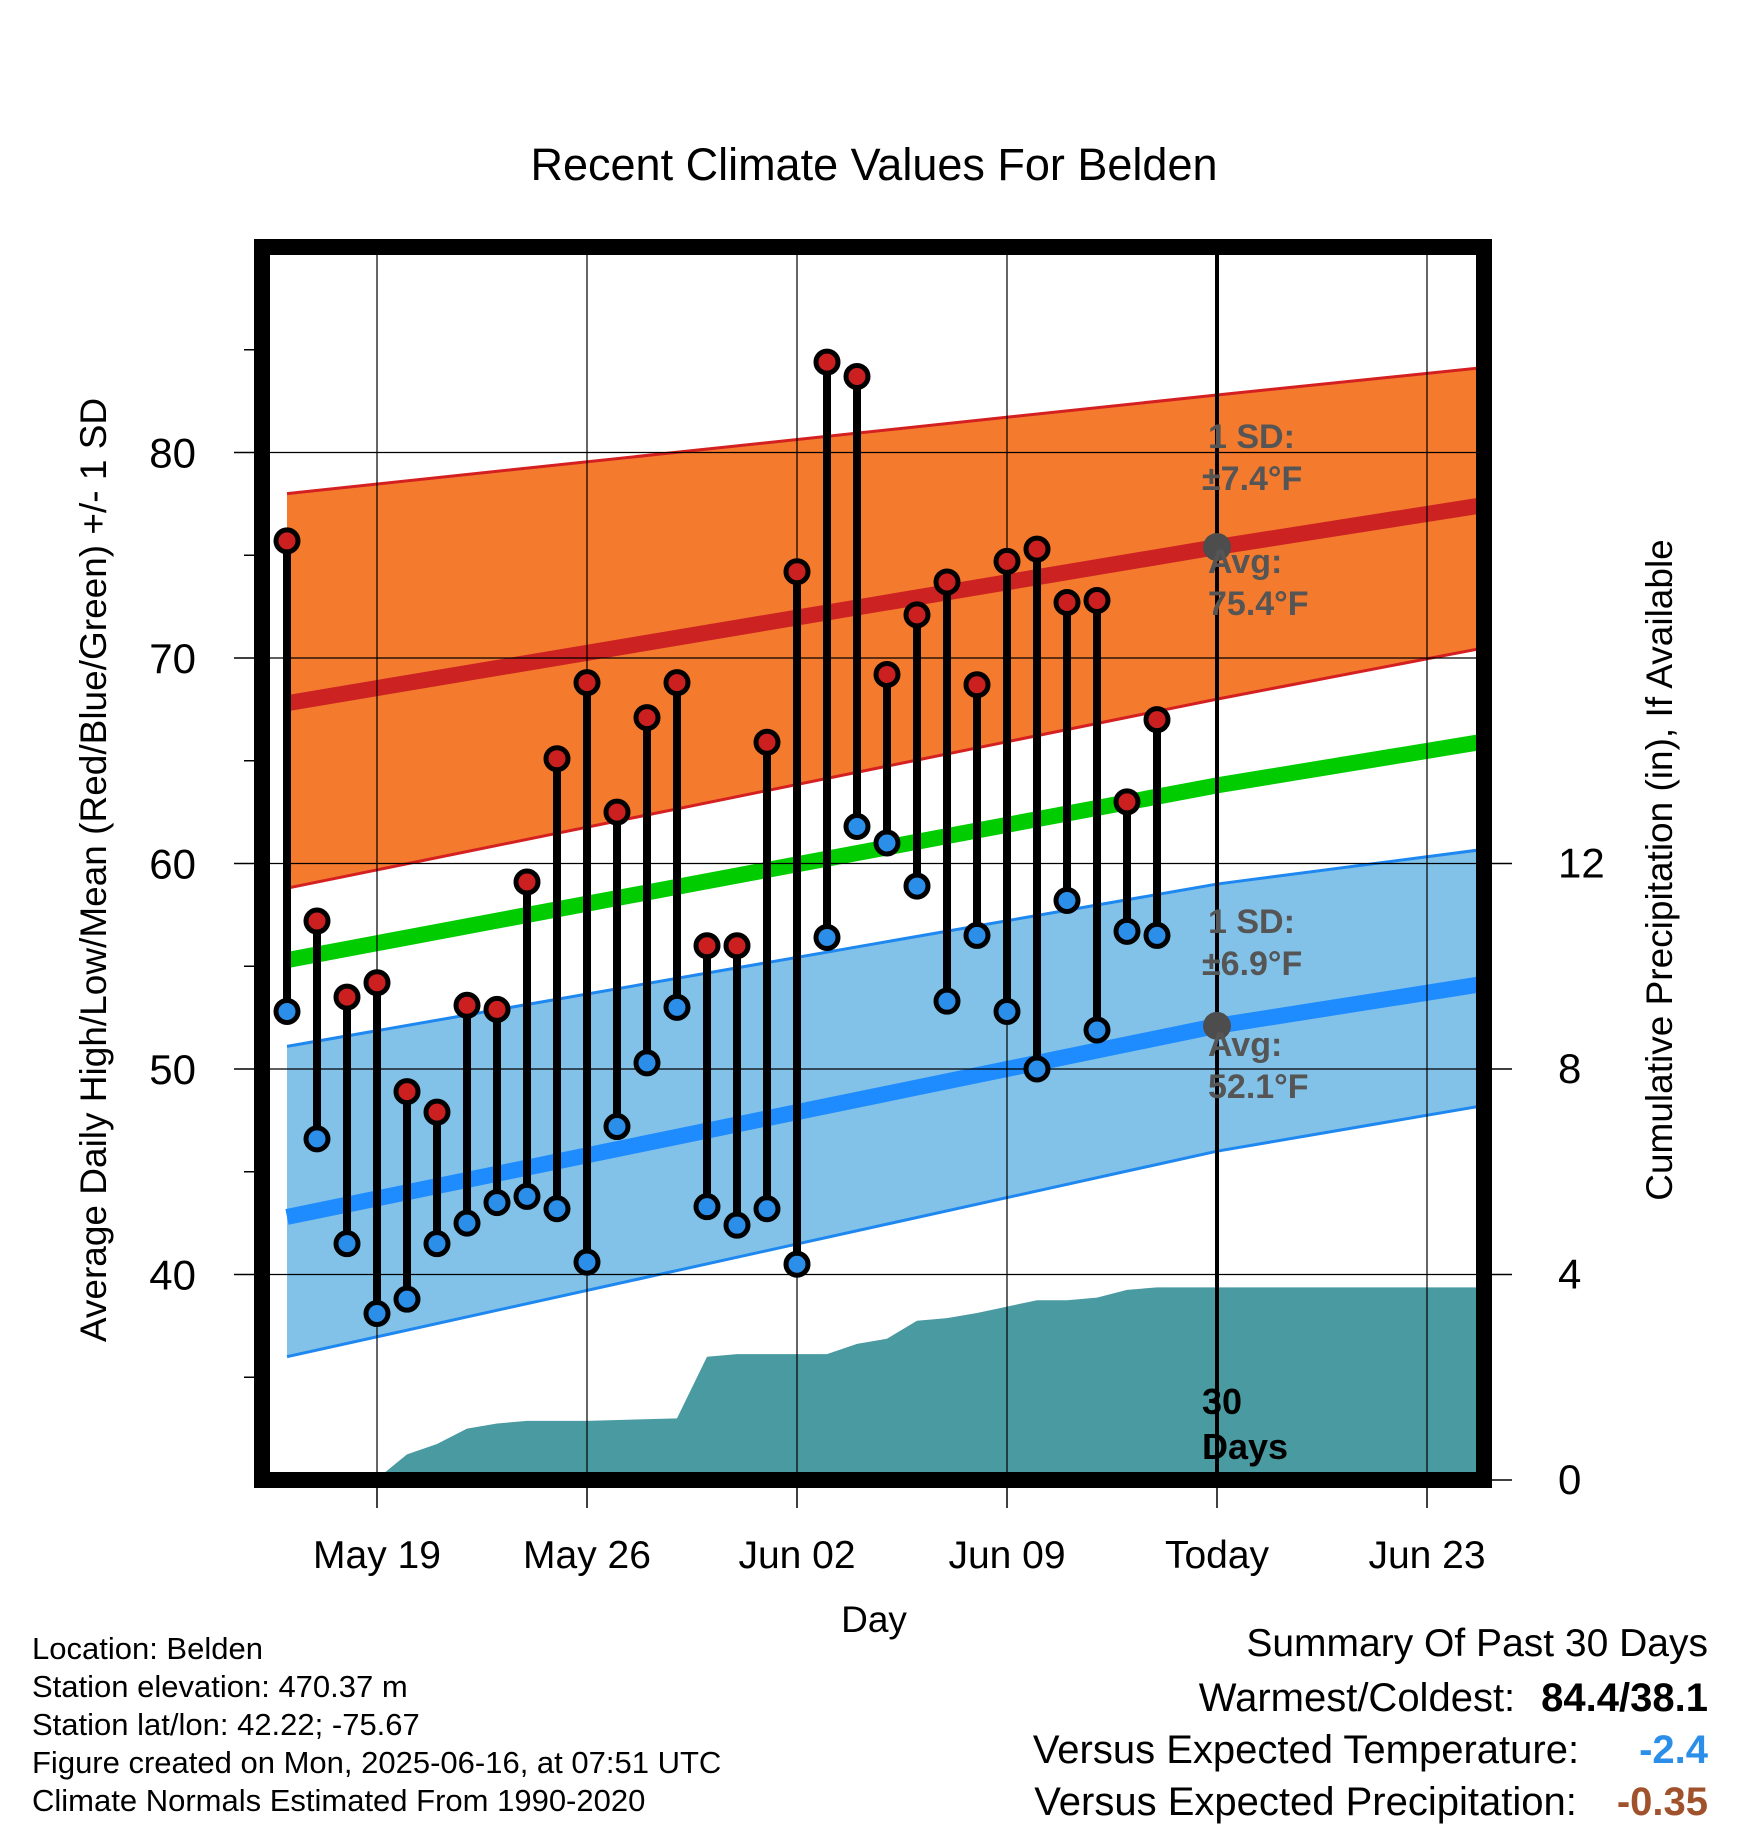  I want to click on x-tick-label: Jun 23, so click(1426, 1555).